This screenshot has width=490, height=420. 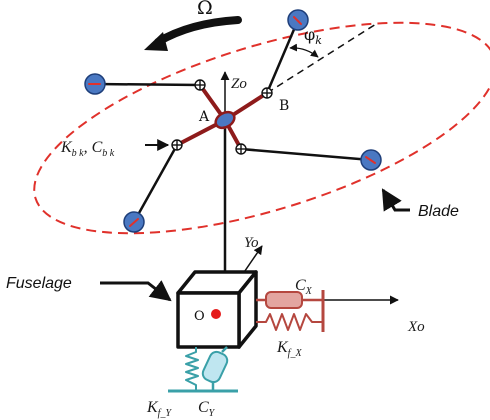 I want to click on phi-angle-label: φk, so click(x=313, y=36).